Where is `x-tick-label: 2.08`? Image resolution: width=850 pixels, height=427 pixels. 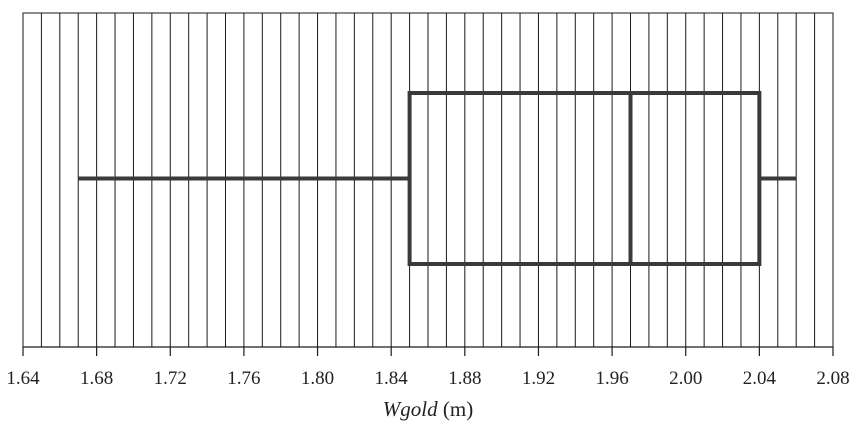 x-tick-label: 2.08 is located at coordinates (832, 378).